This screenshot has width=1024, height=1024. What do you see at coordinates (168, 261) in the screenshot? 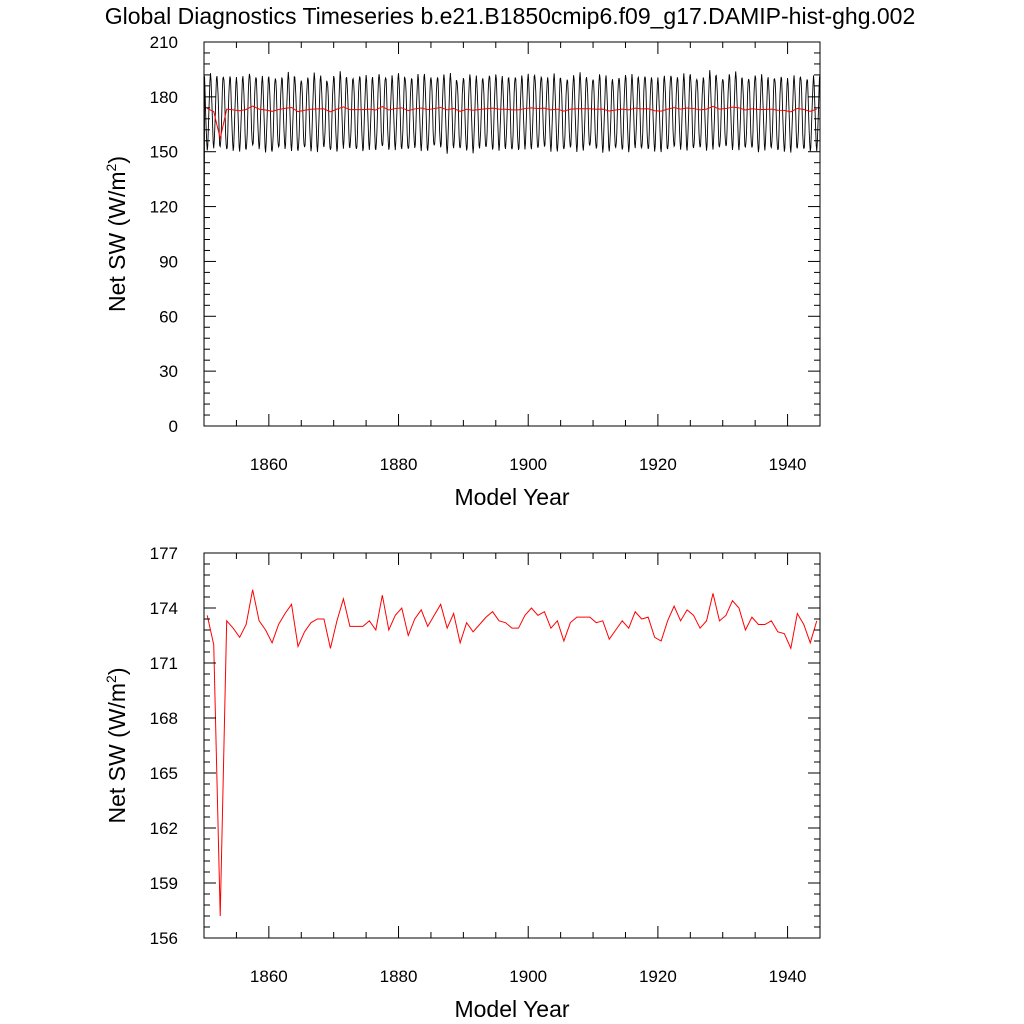
I see `top-panel-y-tick-label: 90` at bounding box center [168, 261].